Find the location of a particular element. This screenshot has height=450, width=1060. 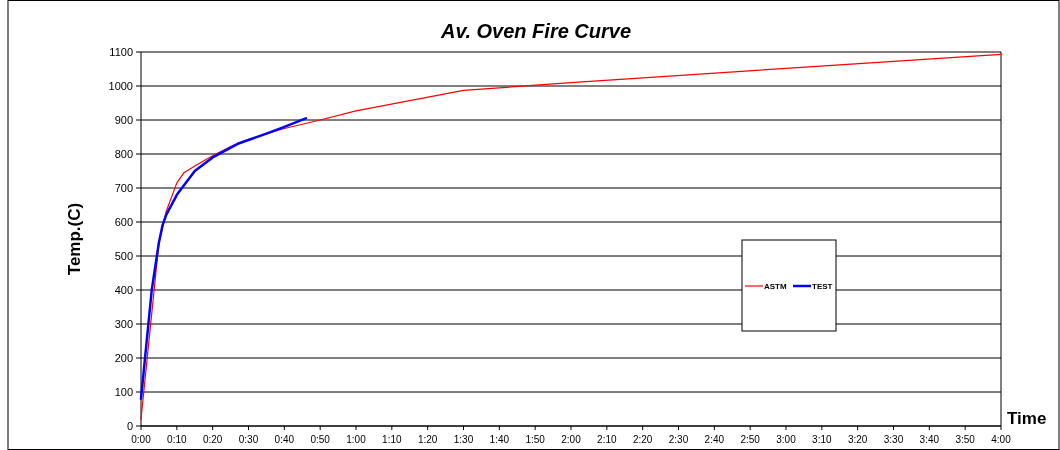

chart-title: Av. Oven Fire Curve is located at coordinates (535, 31).